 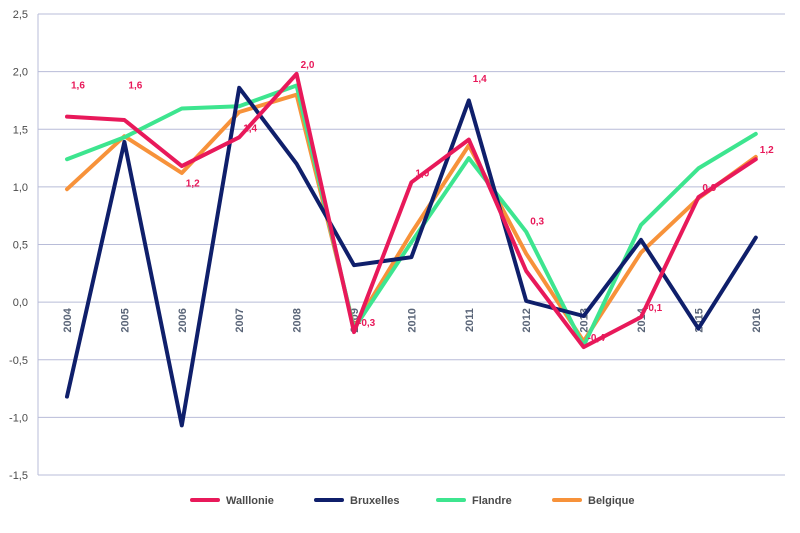 What do you see at coordinates (654, 308) in the screenshot?
I see `data-label: -0,1` at bounding box center [654, 308].